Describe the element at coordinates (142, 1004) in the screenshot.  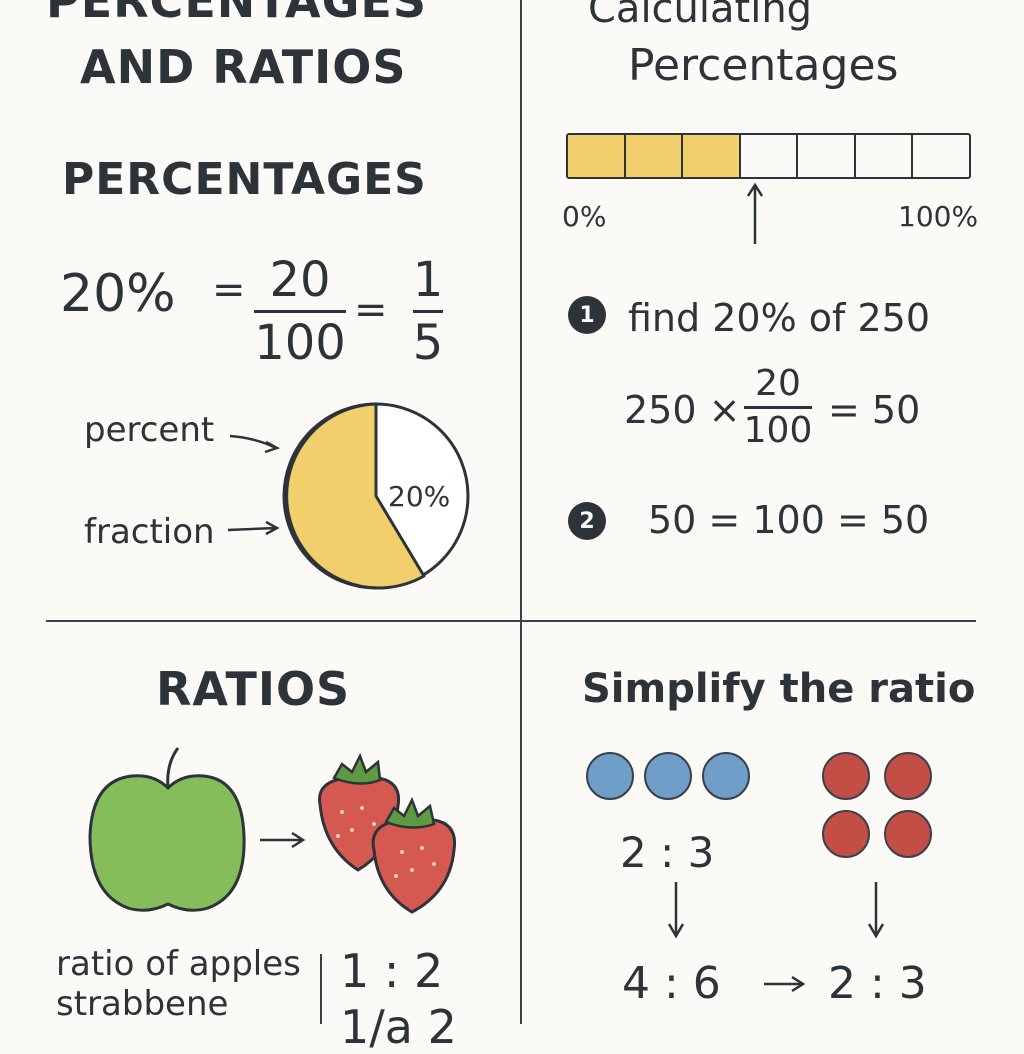
I see `ratio-caption-line2: strabbene` at that location.